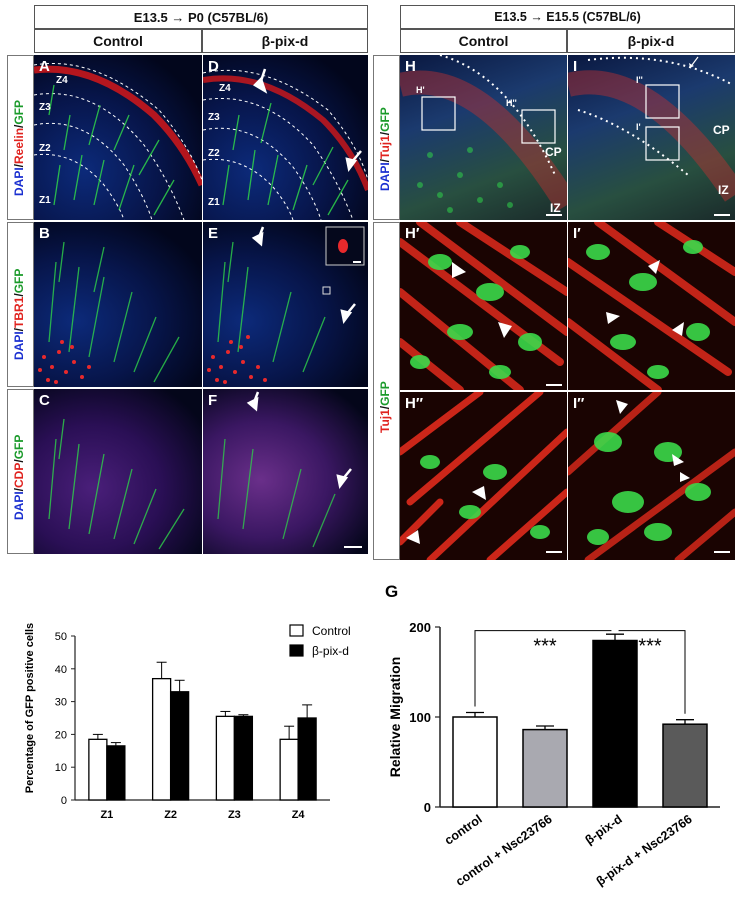 The height and width of the screenshot is (902, 740). I want to click on y-tick-label: 30, so click(61, 703).